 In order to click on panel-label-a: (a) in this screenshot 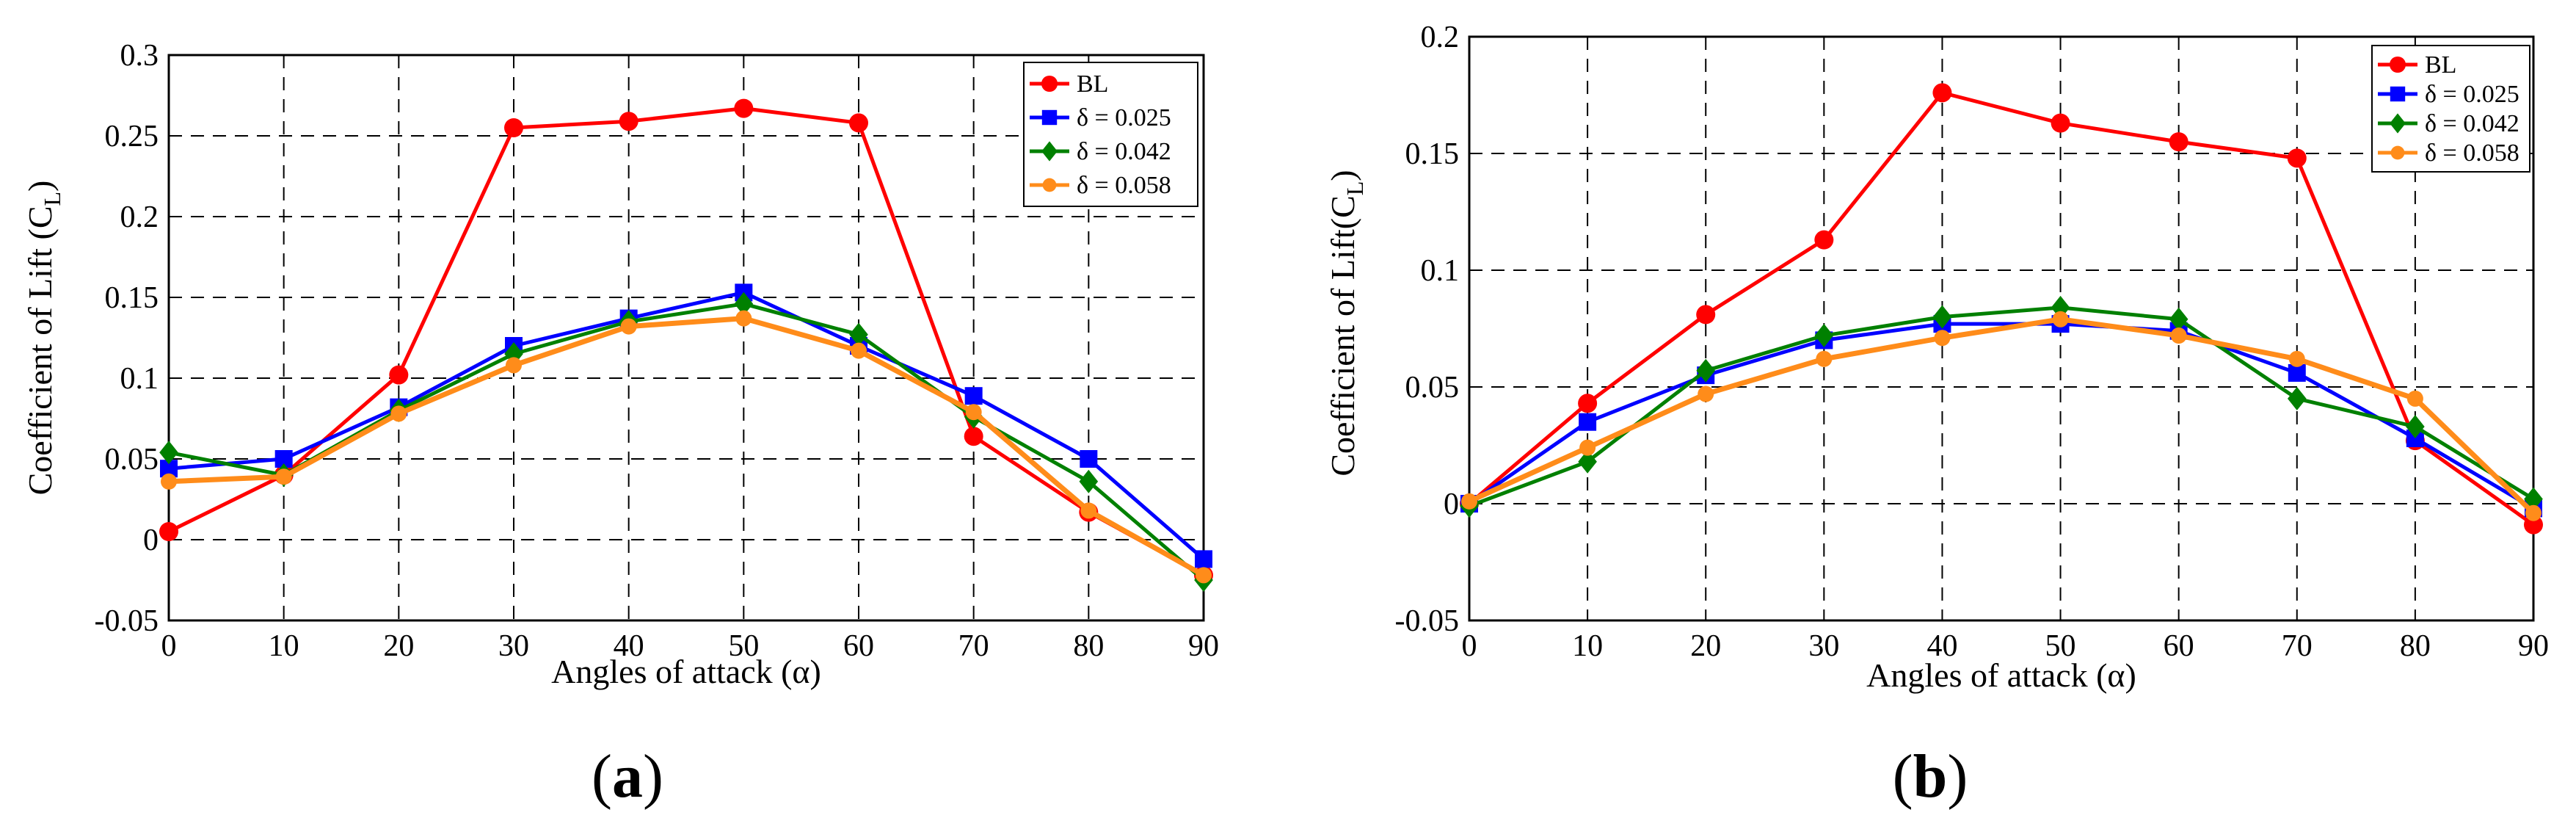, I will do `click(627, 776)`.